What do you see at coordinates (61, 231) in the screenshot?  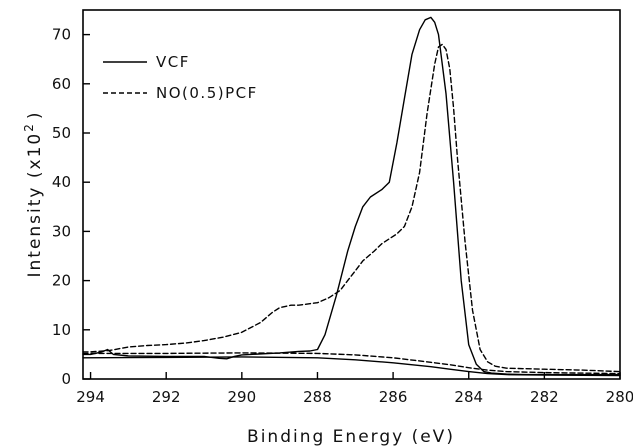 I see `y-tick-label: 30` at bounding box center [61, 231].